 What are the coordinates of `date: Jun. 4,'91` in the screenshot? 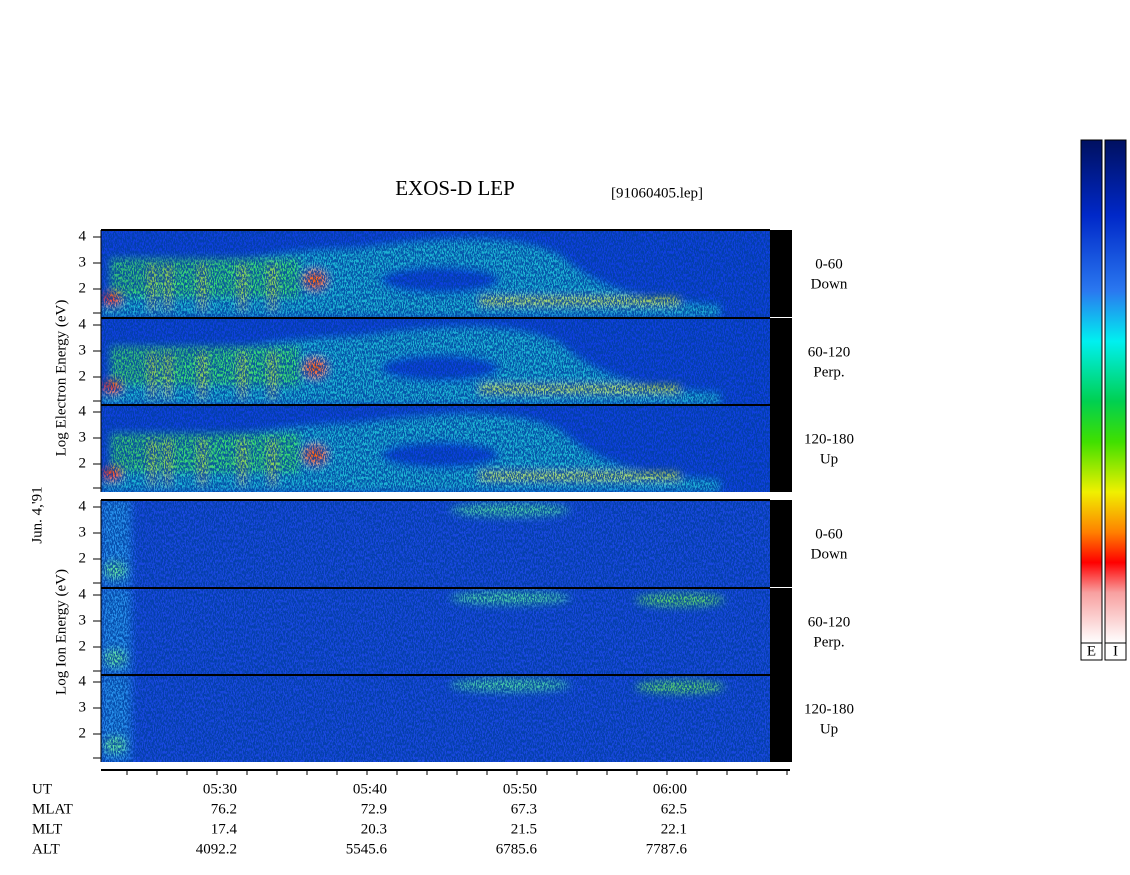 It's located at (37, 514).